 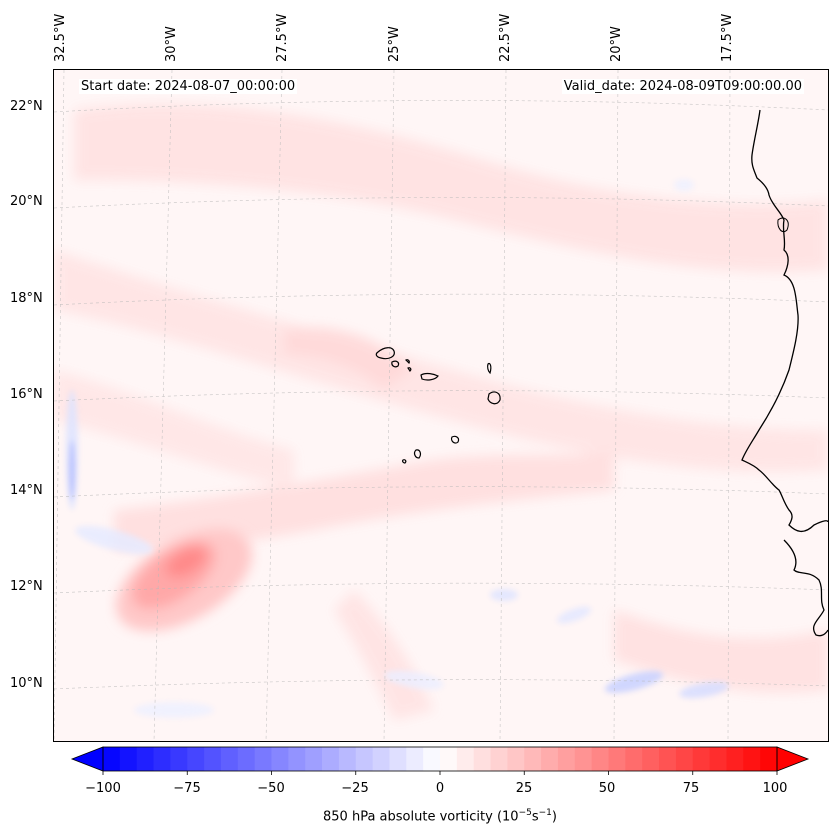 I want to click on lat-label-18n: 18°N, so click(x=26, y=298).